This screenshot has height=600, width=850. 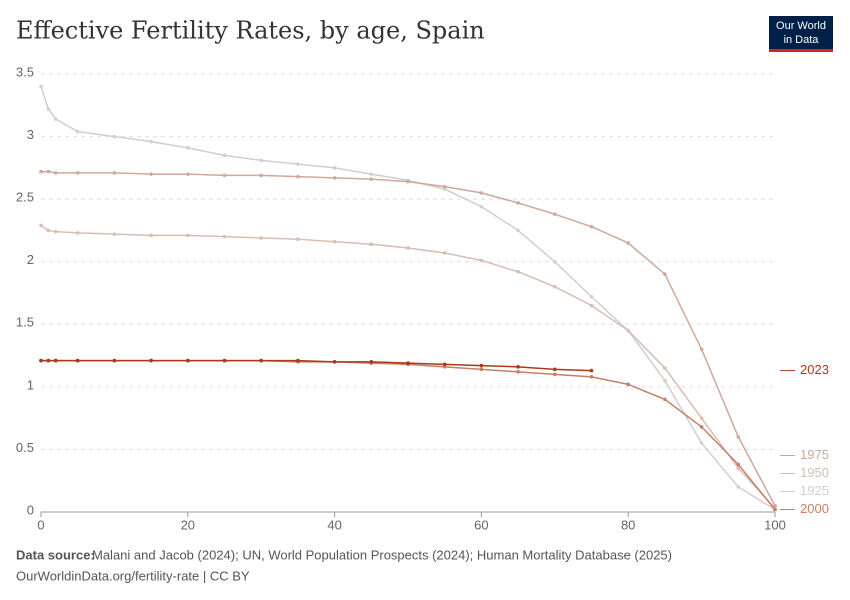 What do you see at coordinates (334, 524) in the screenshot?
I see `x-tick-label: 40` at bounding box center [334, 524].